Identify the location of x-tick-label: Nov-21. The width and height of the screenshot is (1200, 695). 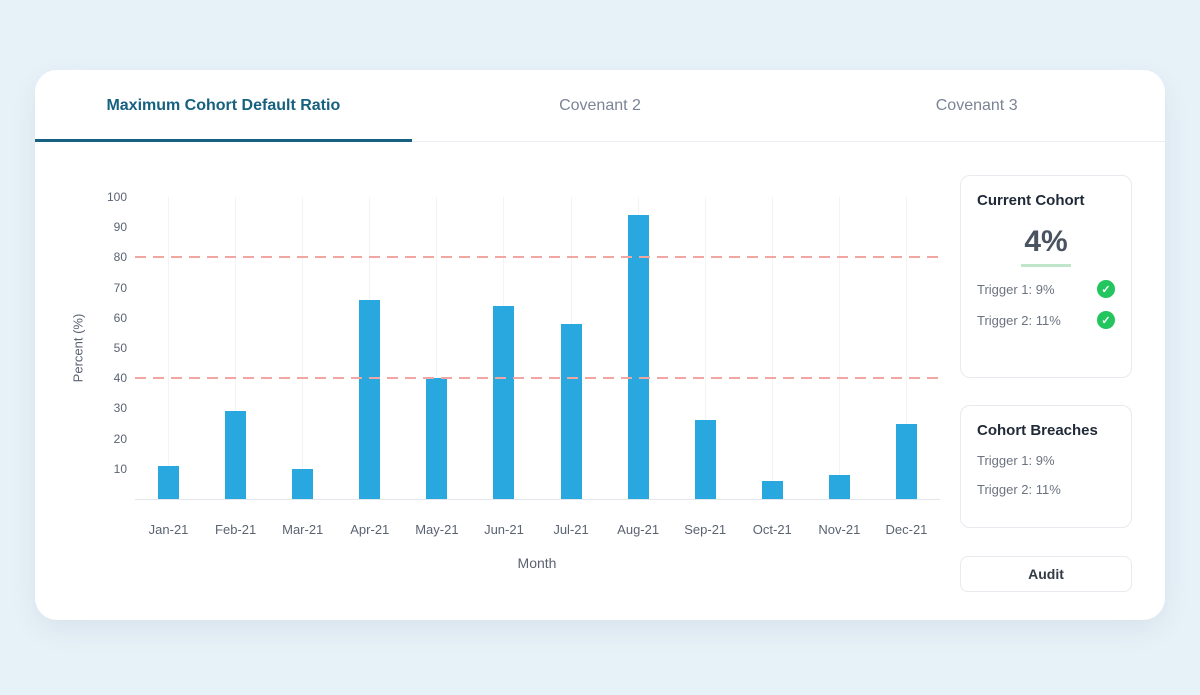
(839, 529).